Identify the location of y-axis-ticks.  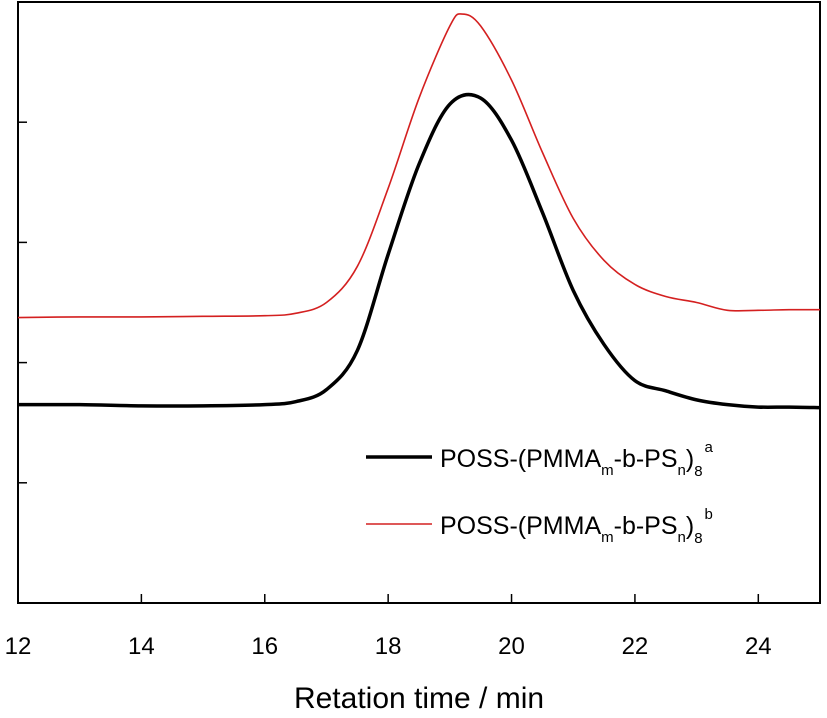
(22, 302).